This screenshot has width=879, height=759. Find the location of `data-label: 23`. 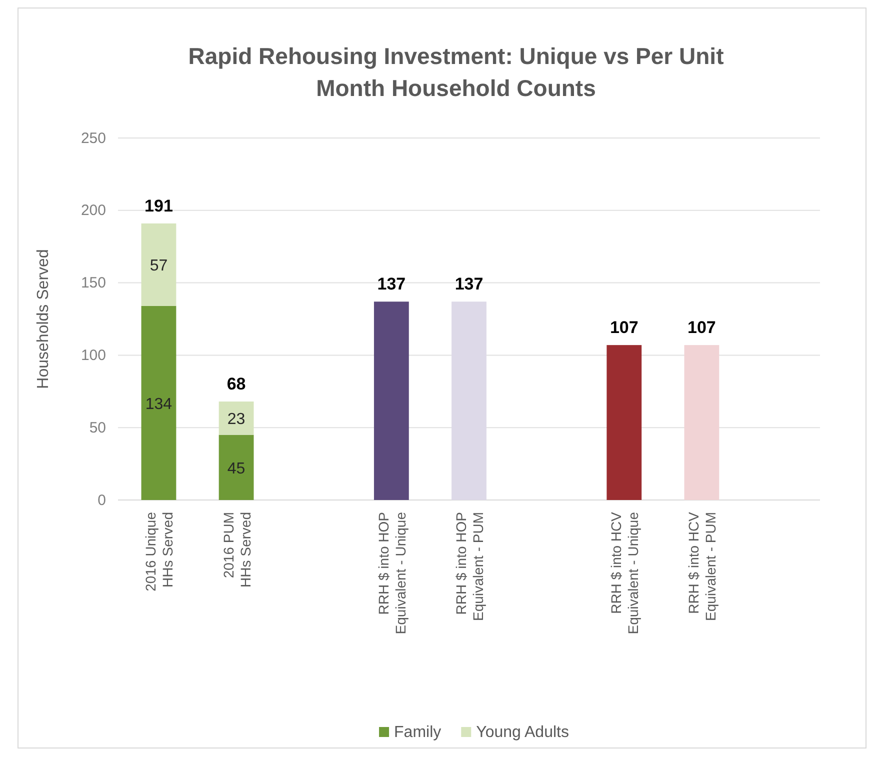

data-label: 23 is located at coordinates (236, 419).